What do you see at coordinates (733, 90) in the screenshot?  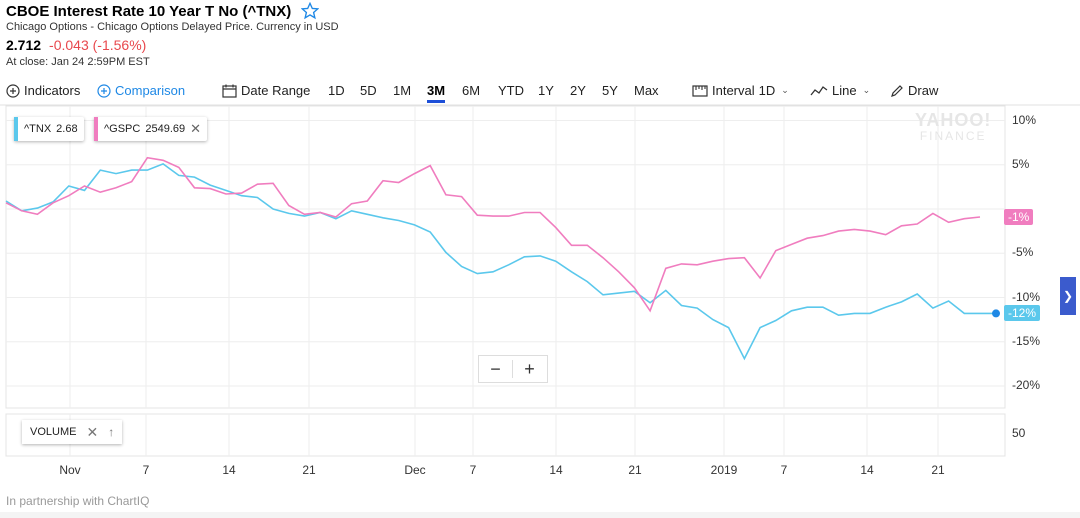 I see `interval-label: Interval` at bounding box center [733, 90].